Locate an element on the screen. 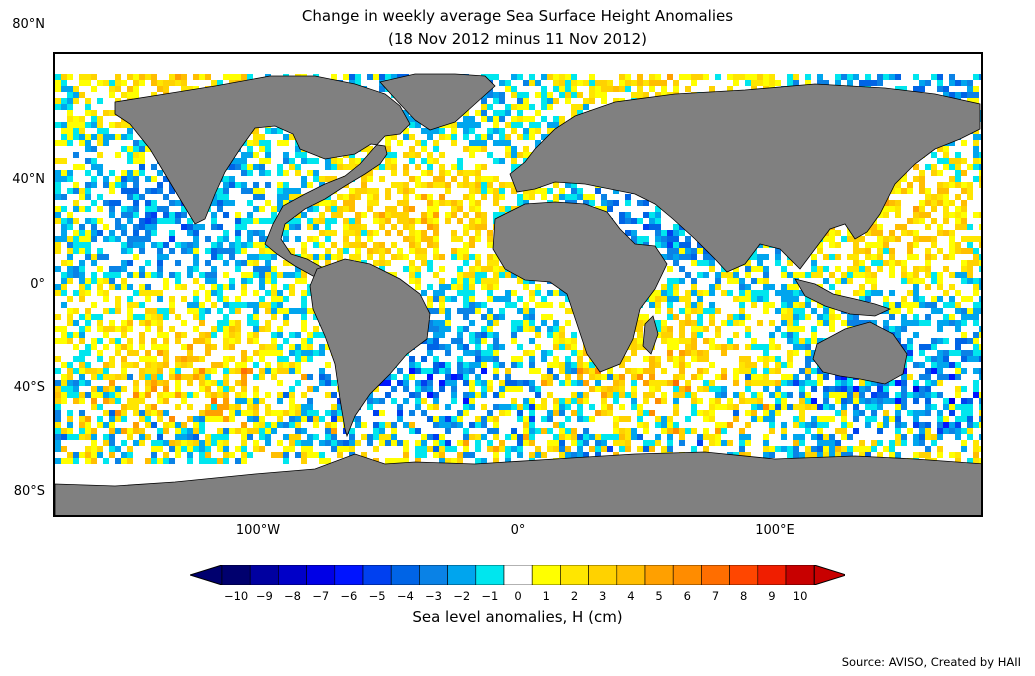  lat-tick-80n: 80°N is located at coordinates (28, 24).